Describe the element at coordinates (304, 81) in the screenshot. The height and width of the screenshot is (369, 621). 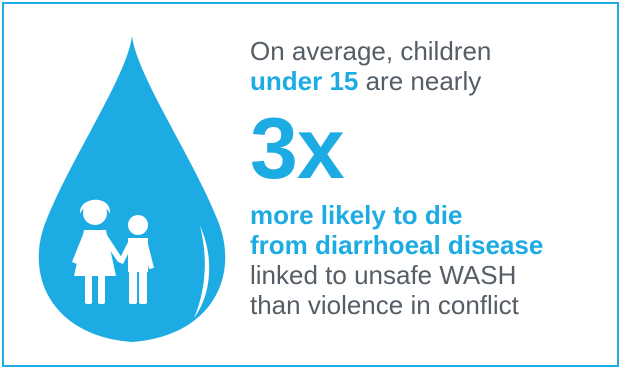
I see `age-highlight: under 15` at that location.